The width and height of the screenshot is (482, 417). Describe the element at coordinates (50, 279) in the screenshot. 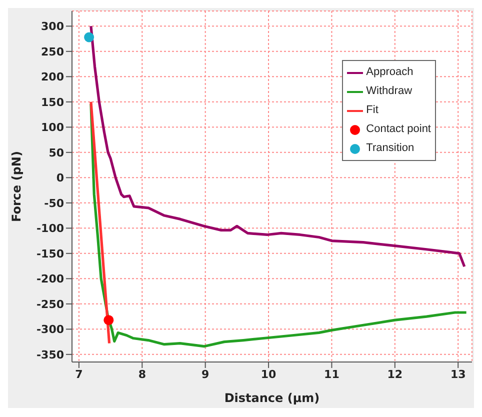

I see `y-tick-label: -200` at that location.